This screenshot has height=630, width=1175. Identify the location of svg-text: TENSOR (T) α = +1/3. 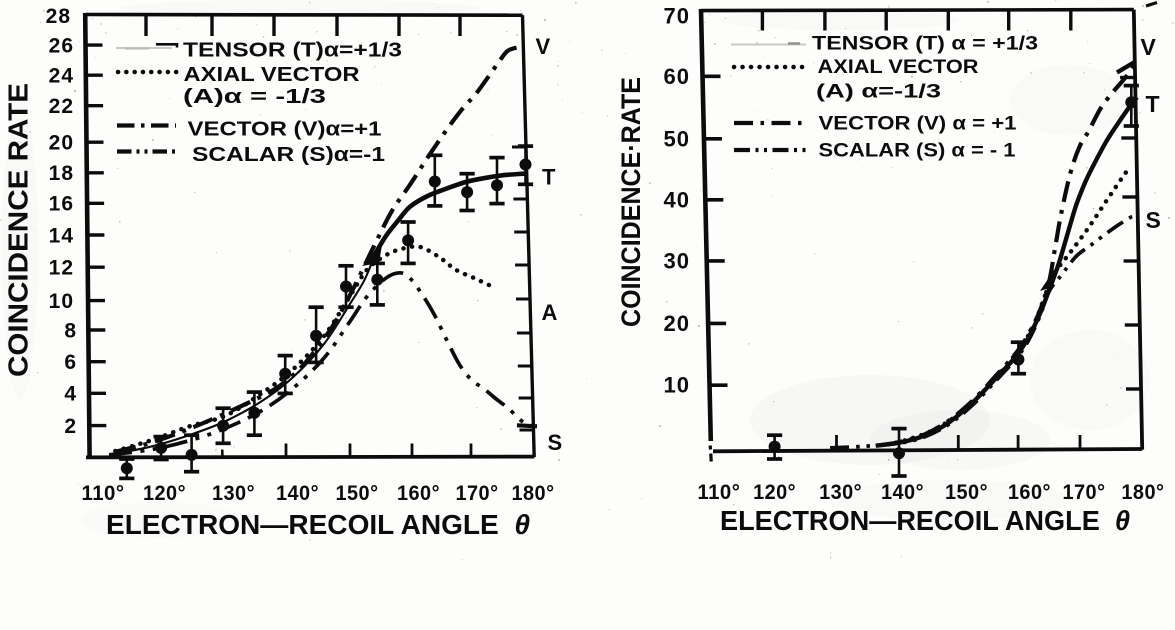
(925, 44).